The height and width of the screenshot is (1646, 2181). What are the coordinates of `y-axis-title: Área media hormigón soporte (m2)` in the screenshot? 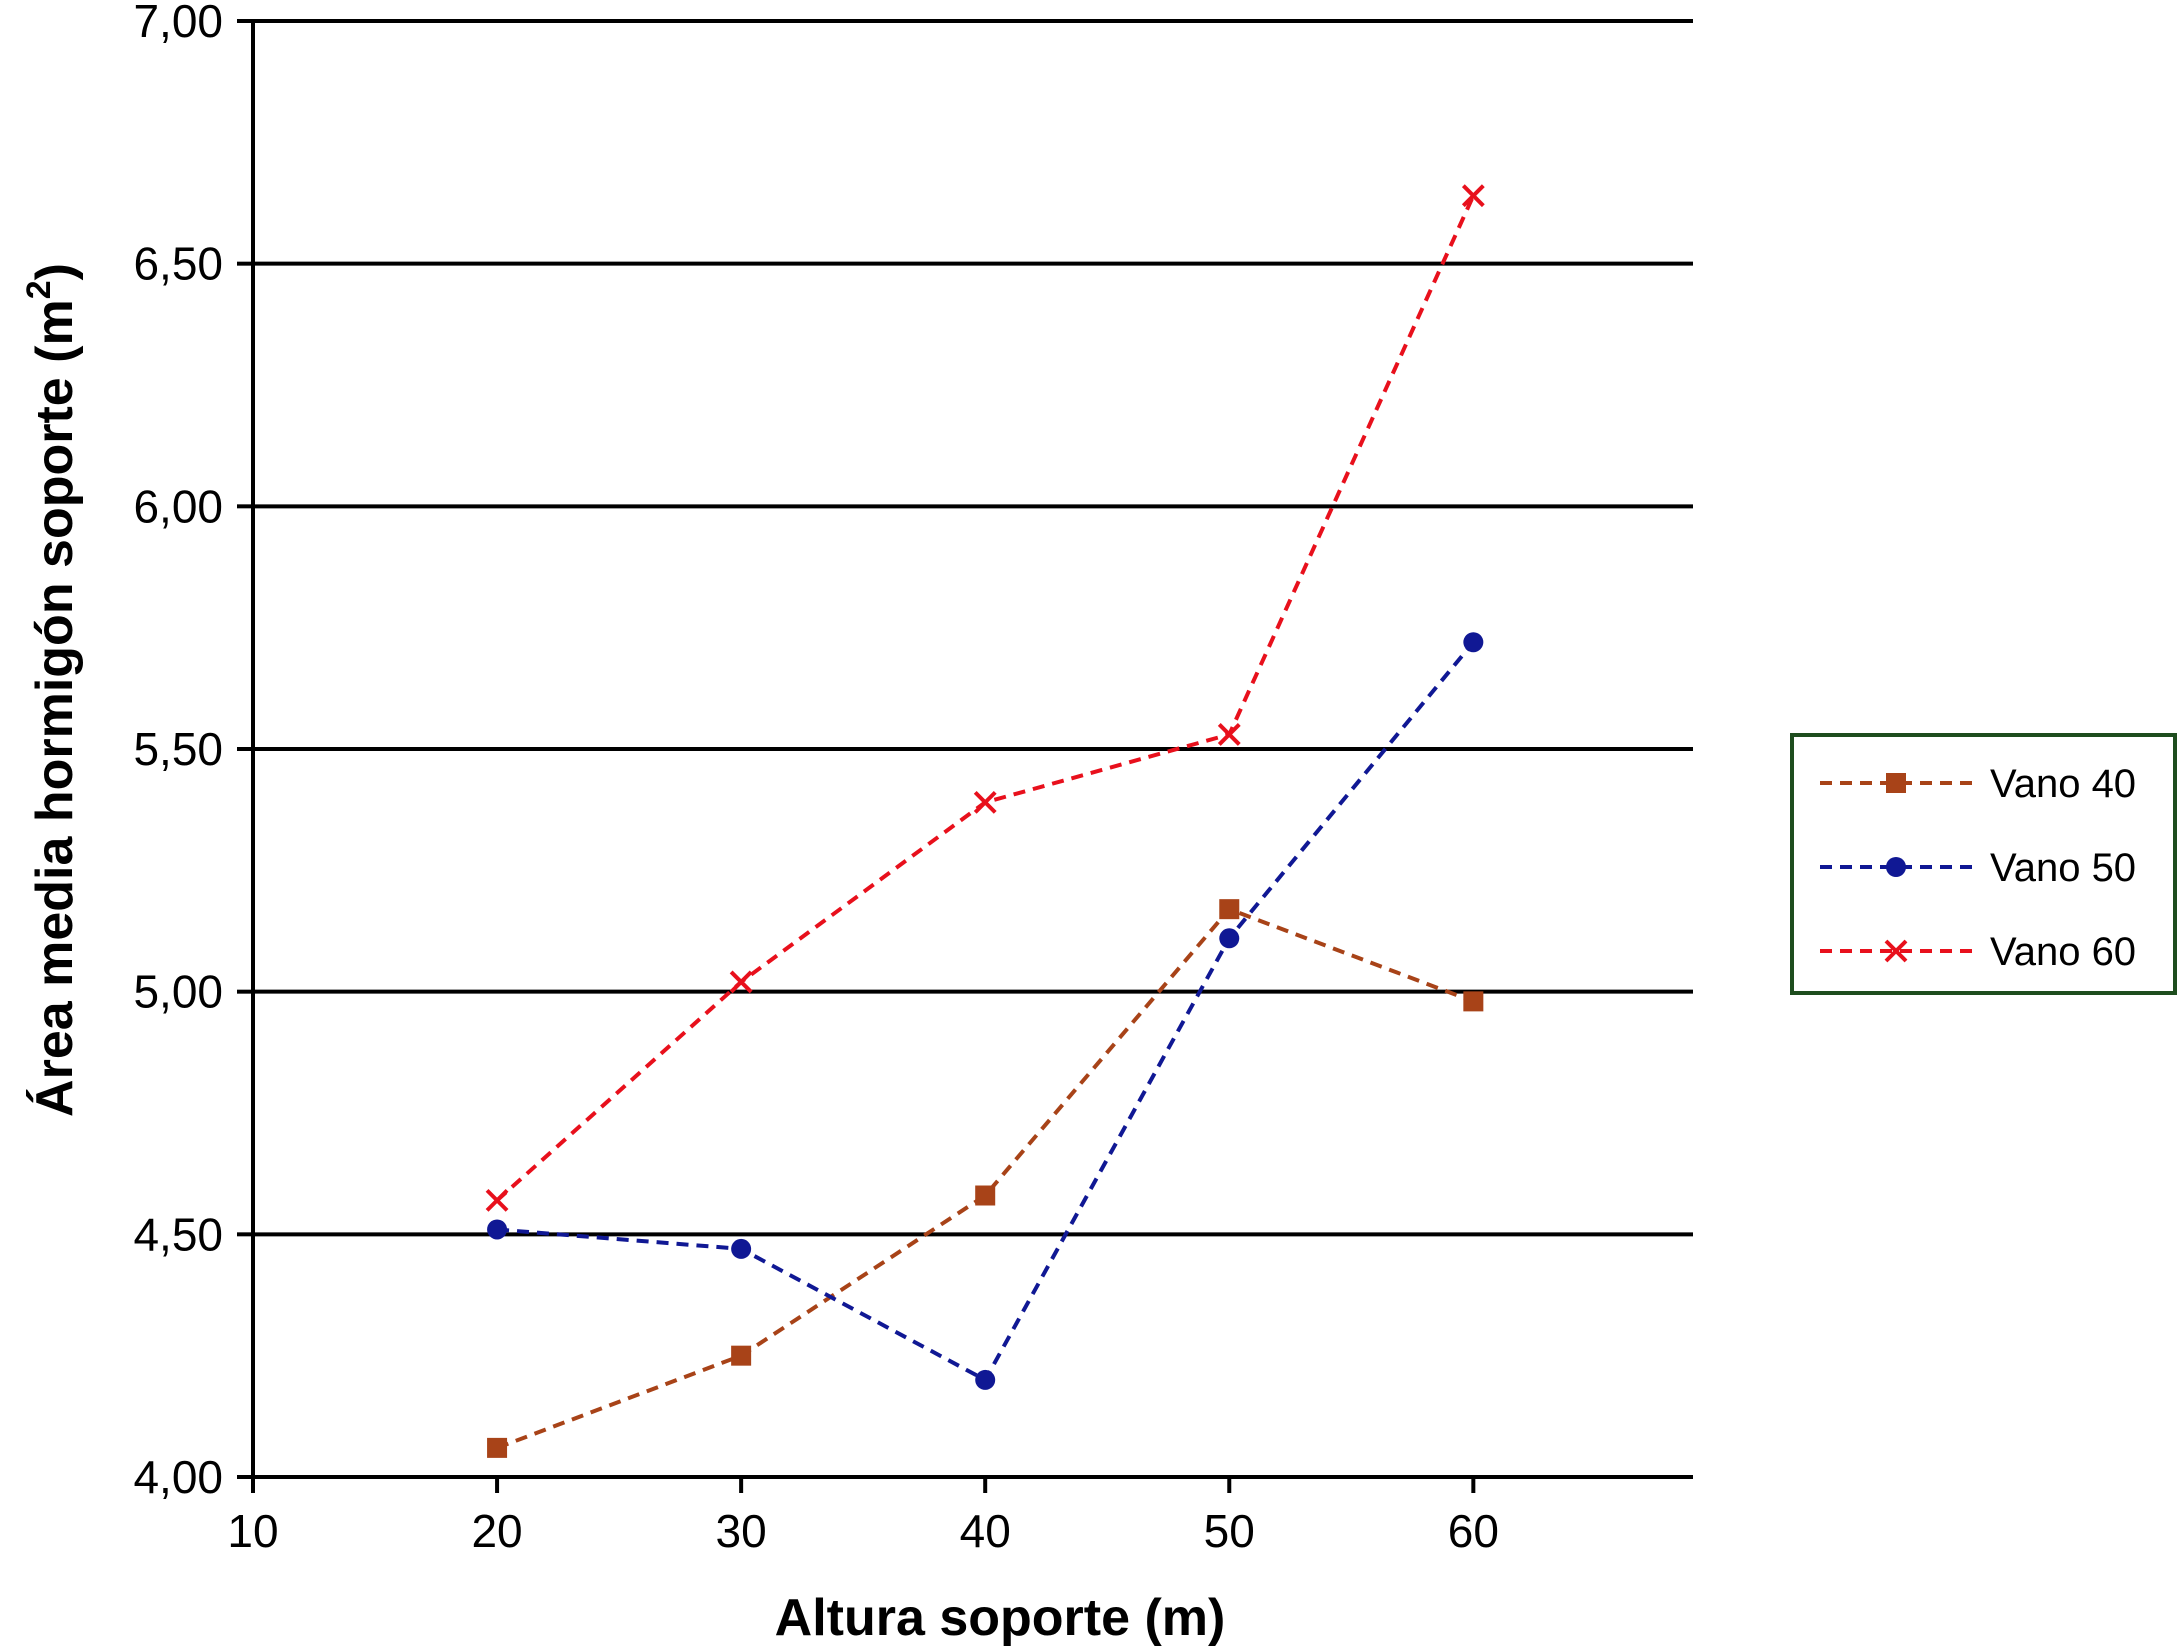 It's located at (52, 690).